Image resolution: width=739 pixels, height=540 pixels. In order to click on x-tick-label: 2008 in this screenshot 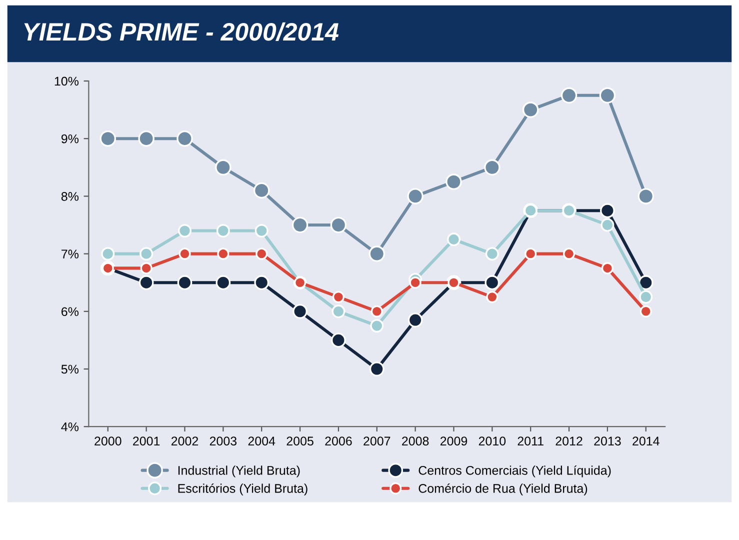, I will do `click(415, 441)`.